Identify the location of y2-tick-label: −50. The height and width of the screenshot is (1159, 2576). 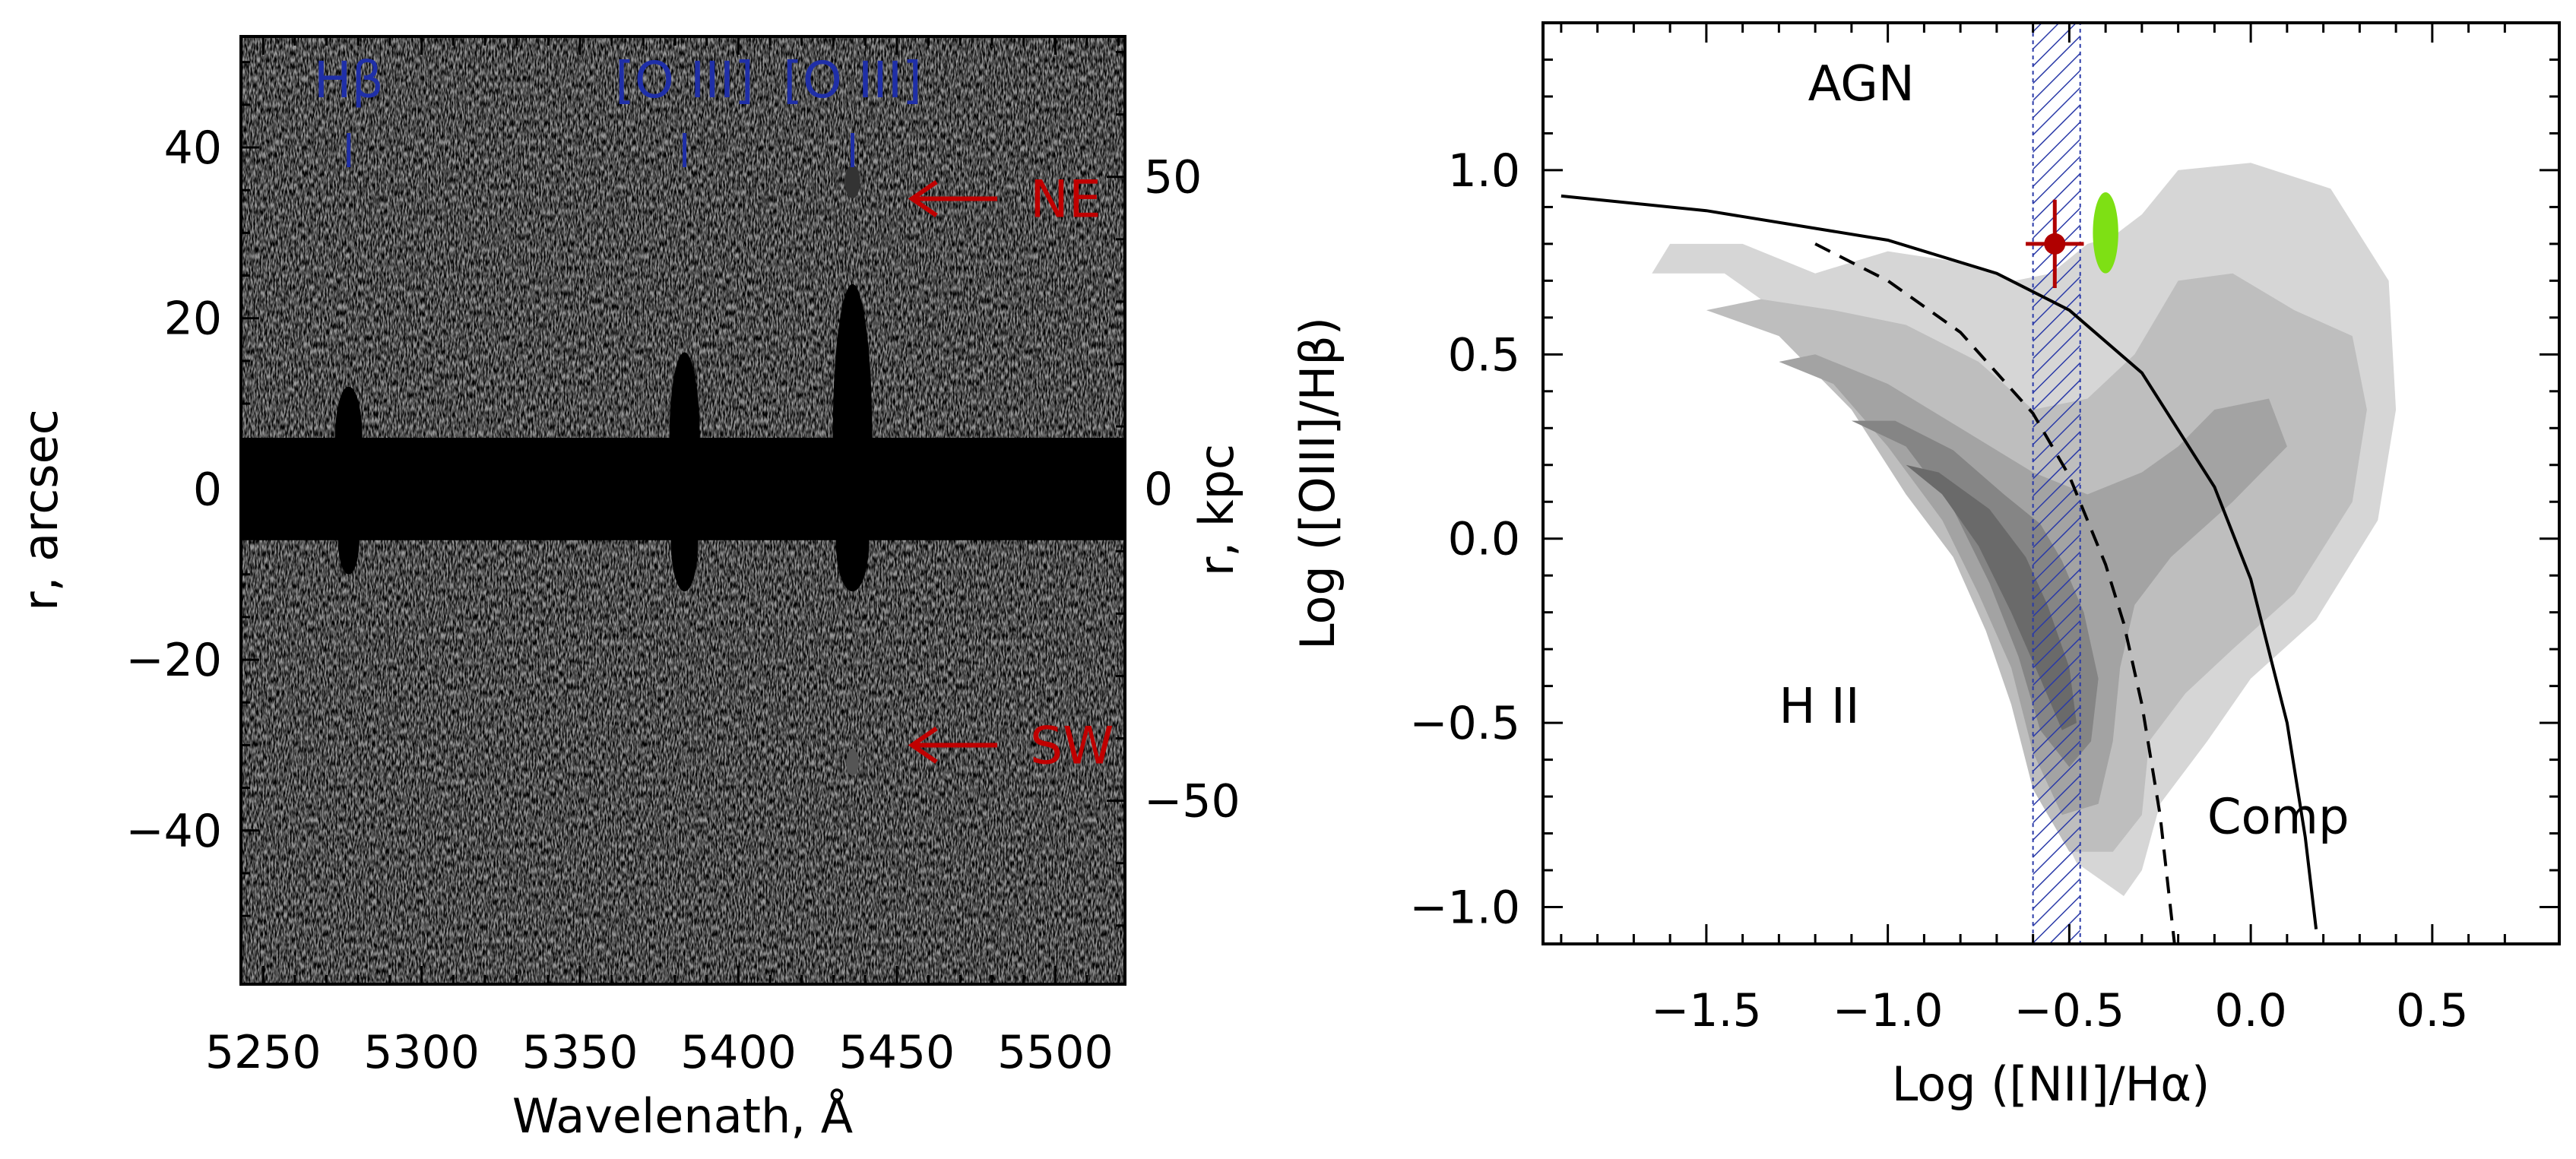
(1192, 801).